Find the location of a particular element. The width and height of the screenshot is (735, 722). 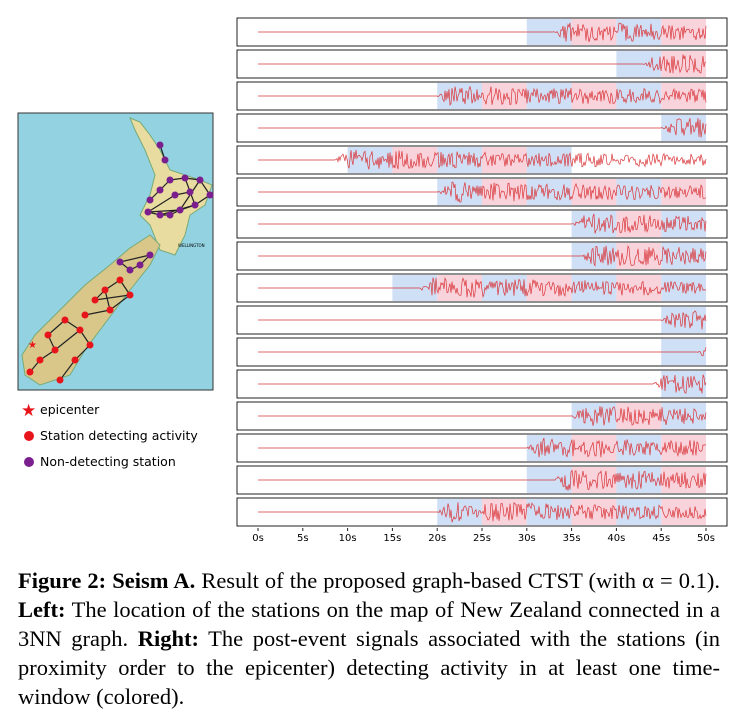

x-tick-label: 35s is located at coordinates (572, 538).